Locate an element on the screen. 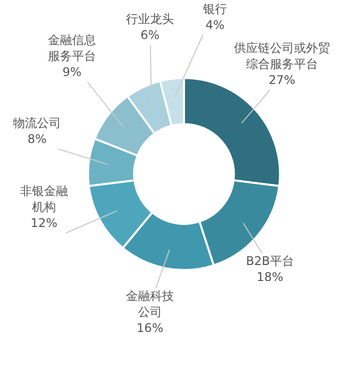 This screenshot has height=385, width=357. slice-label: 物流公司 is located at coordinates (37, 123).